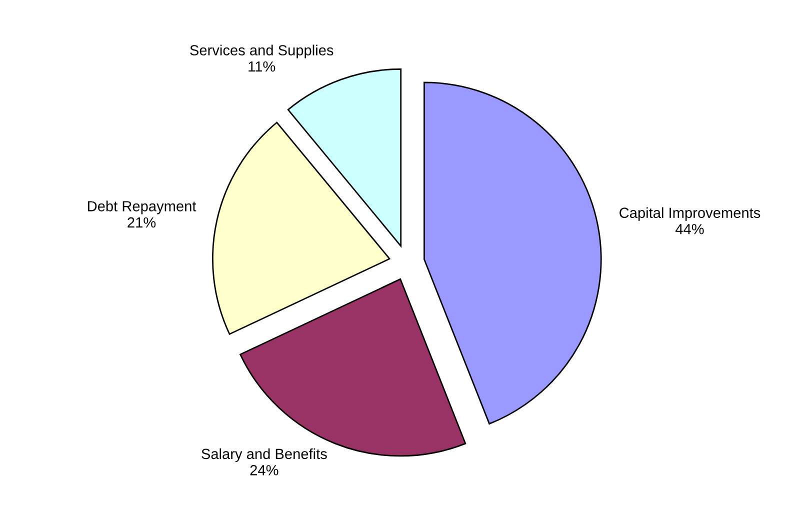 This screenshot has width=796, height=520. What do you see at coordinates (689, 229) in the screenshot?
I see `data-label: 44%` at bounding box center [689, 229].